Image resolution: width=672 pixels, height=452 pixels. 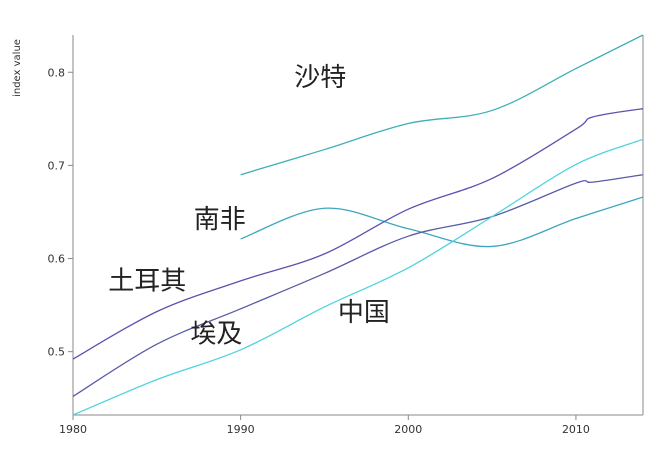 I want to click on y-tick-label: 0.6, so click(x=57, y=259).